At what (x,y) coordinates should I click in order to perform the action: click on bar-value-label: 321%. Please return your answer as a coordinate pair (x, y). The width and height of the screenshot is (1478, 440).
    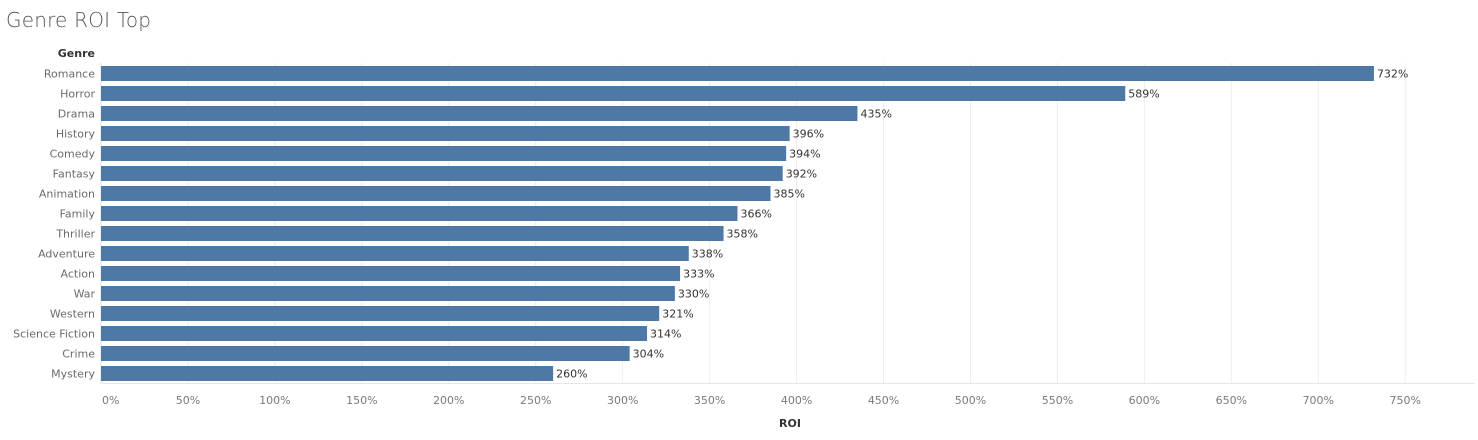
    Looking at the image, I should click on (677, 314).